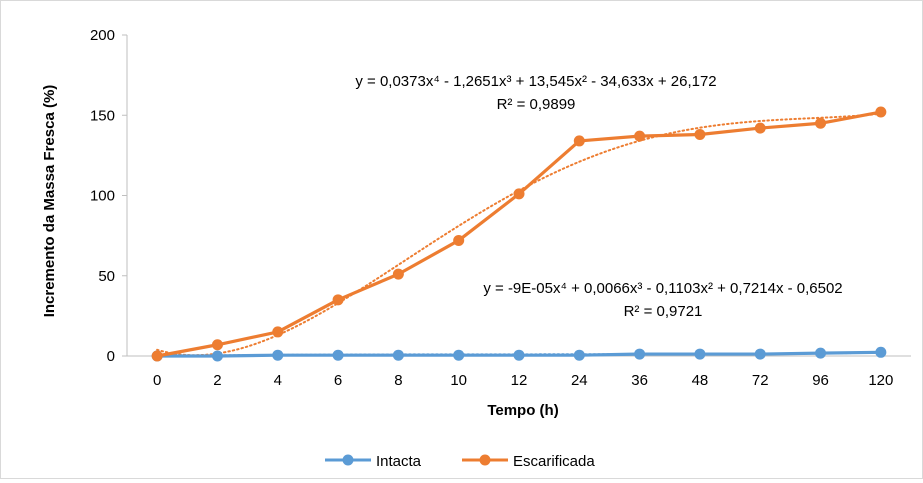  What do you see at coordinates (49, 201) in the screenshot?
I see `y-axis-title: Incremento da Massa Fresca (%)` at bounding box center [49, 201].